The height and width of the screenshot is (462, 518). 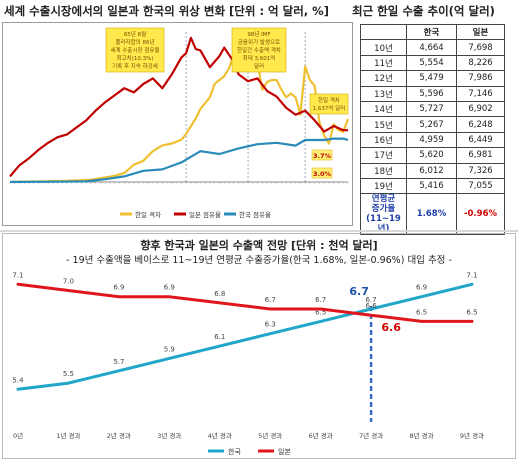 I want to click on avg-growth-label: 연평균 증가율 (11~19년), so click(x=383, y=214).